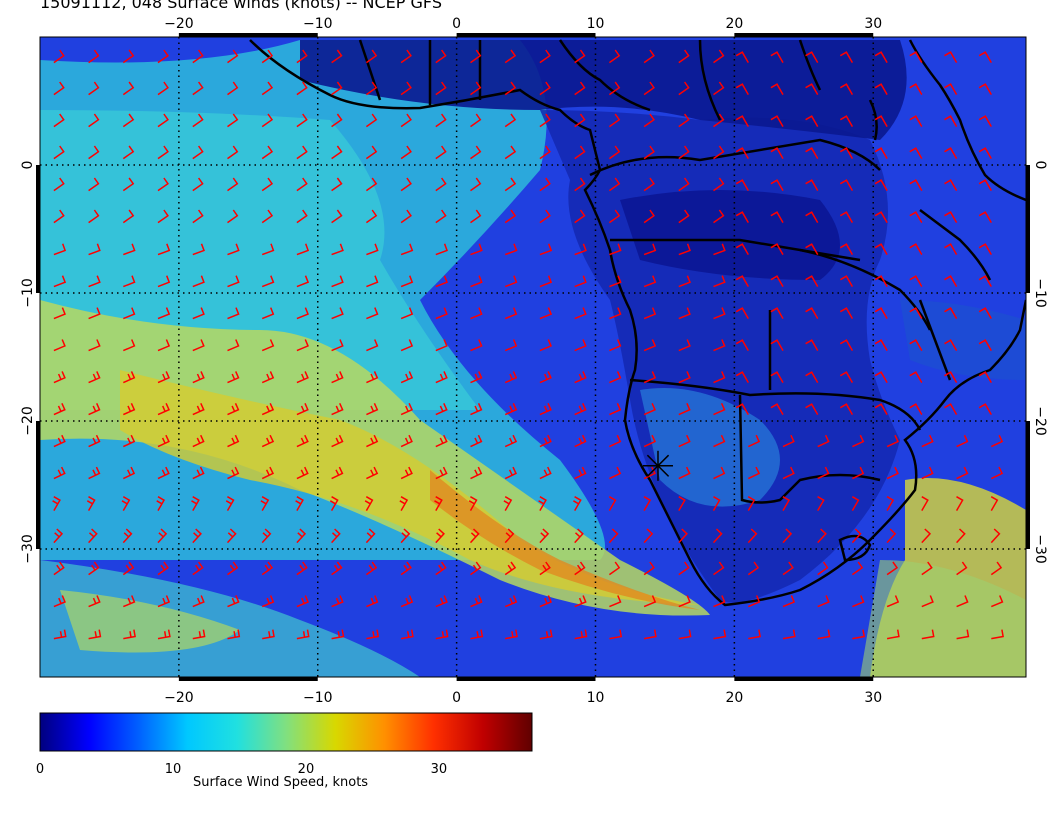 The width and height of the screenshot is (1056, 816). What do you see at coordinates (179, 698) in the screenshot?
I see `lon-tick-label: −20` at bounding box center [179, 698].